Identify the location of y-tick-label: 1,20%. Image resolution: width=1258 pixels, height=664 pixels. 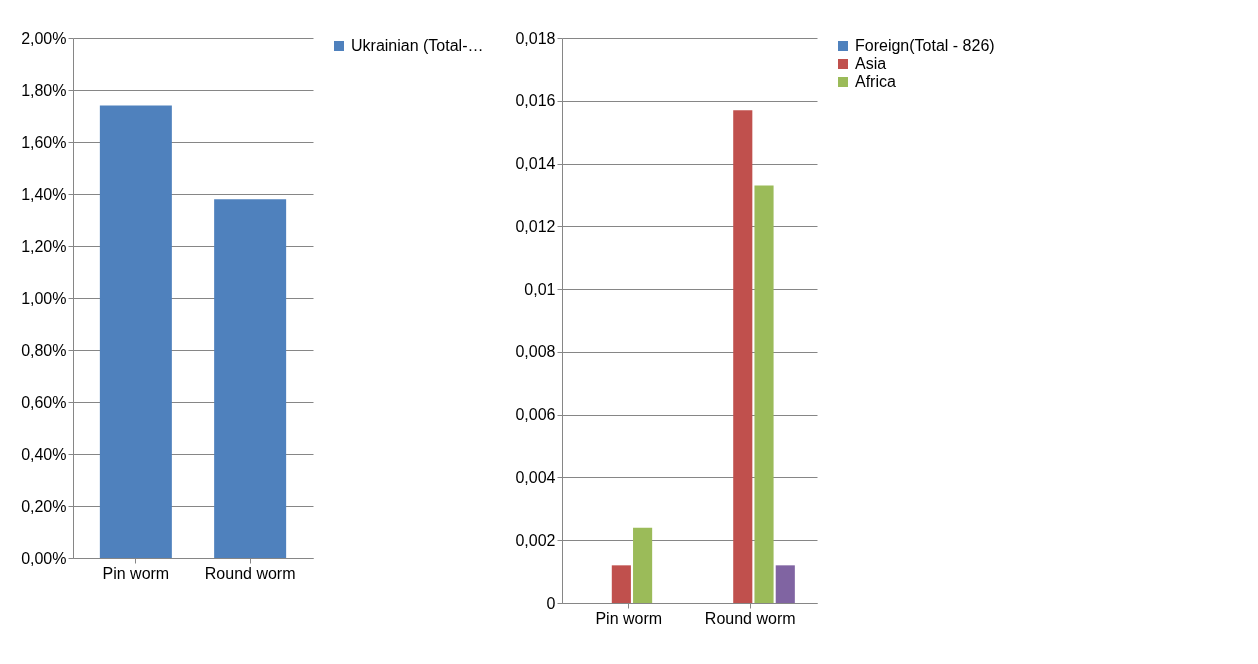
(44, 246).